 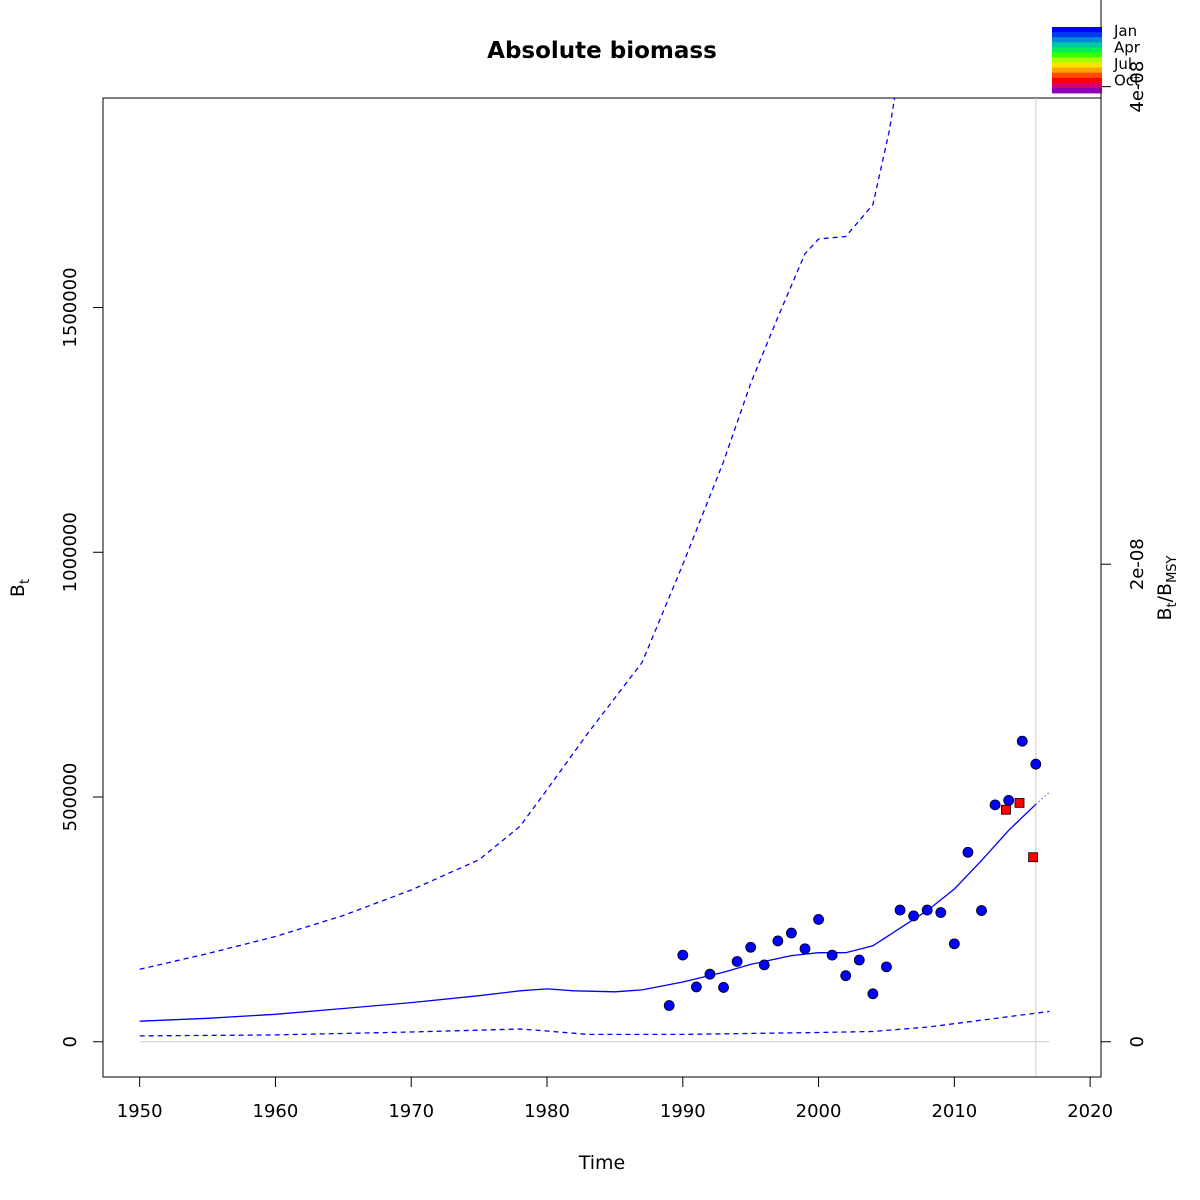 I want to click on x-tick-label: 1950, so click(x=140, y=1111).